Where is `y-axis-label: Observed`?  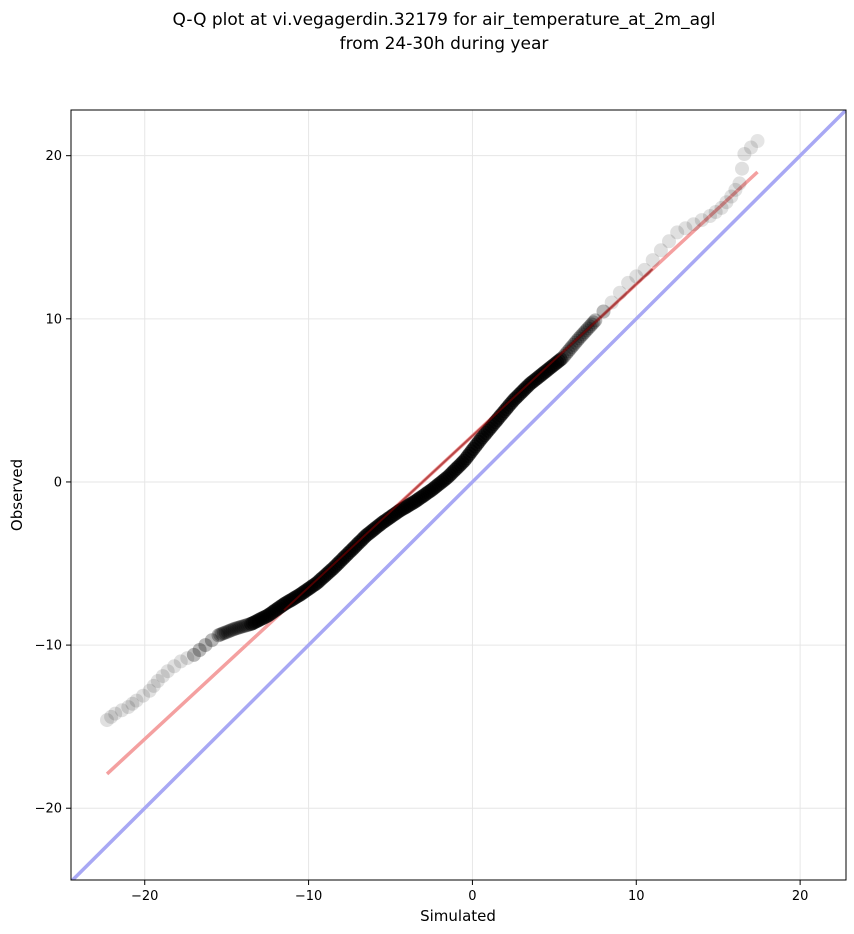 y-axis-label: Observed is located at coordinates (17, 495).